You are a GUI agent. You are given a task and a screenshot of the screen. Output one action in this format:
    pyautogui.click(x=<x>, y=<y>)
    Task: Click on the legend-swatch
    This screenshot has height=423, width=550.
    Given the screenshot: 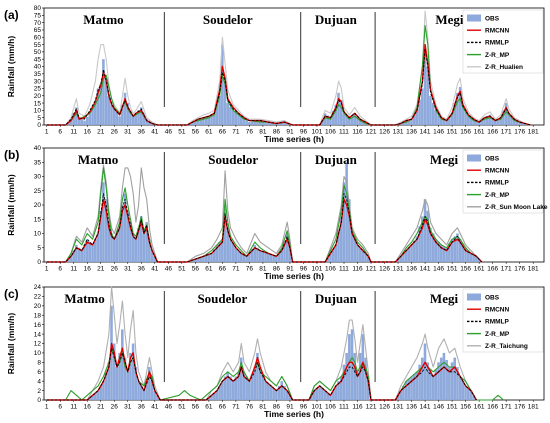 What is the action you would take?
    pyautogui.click(x=474, y=297)
    